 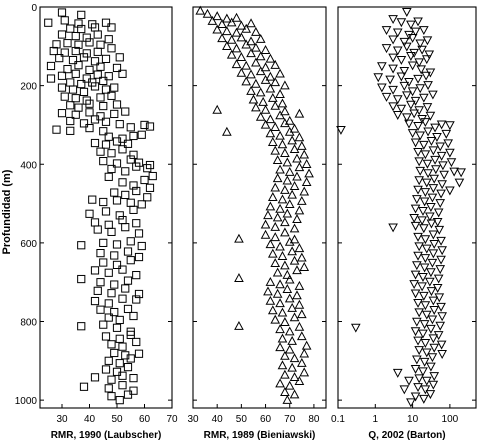 I want to click on x-tick-label: 40, so click(x=90, y=419).